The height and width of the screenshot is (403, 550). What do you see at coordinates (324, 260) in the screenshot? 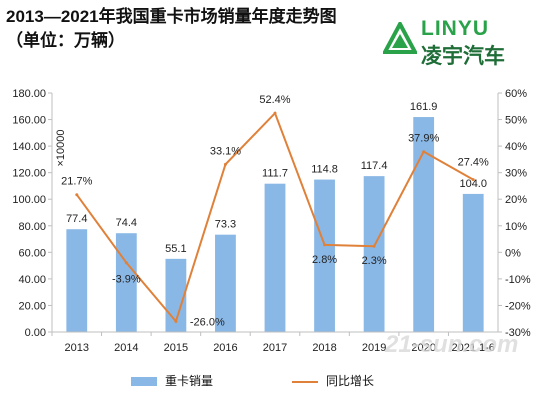
I see `line-value-label: 2.8%` at bounding box center [324, 260].